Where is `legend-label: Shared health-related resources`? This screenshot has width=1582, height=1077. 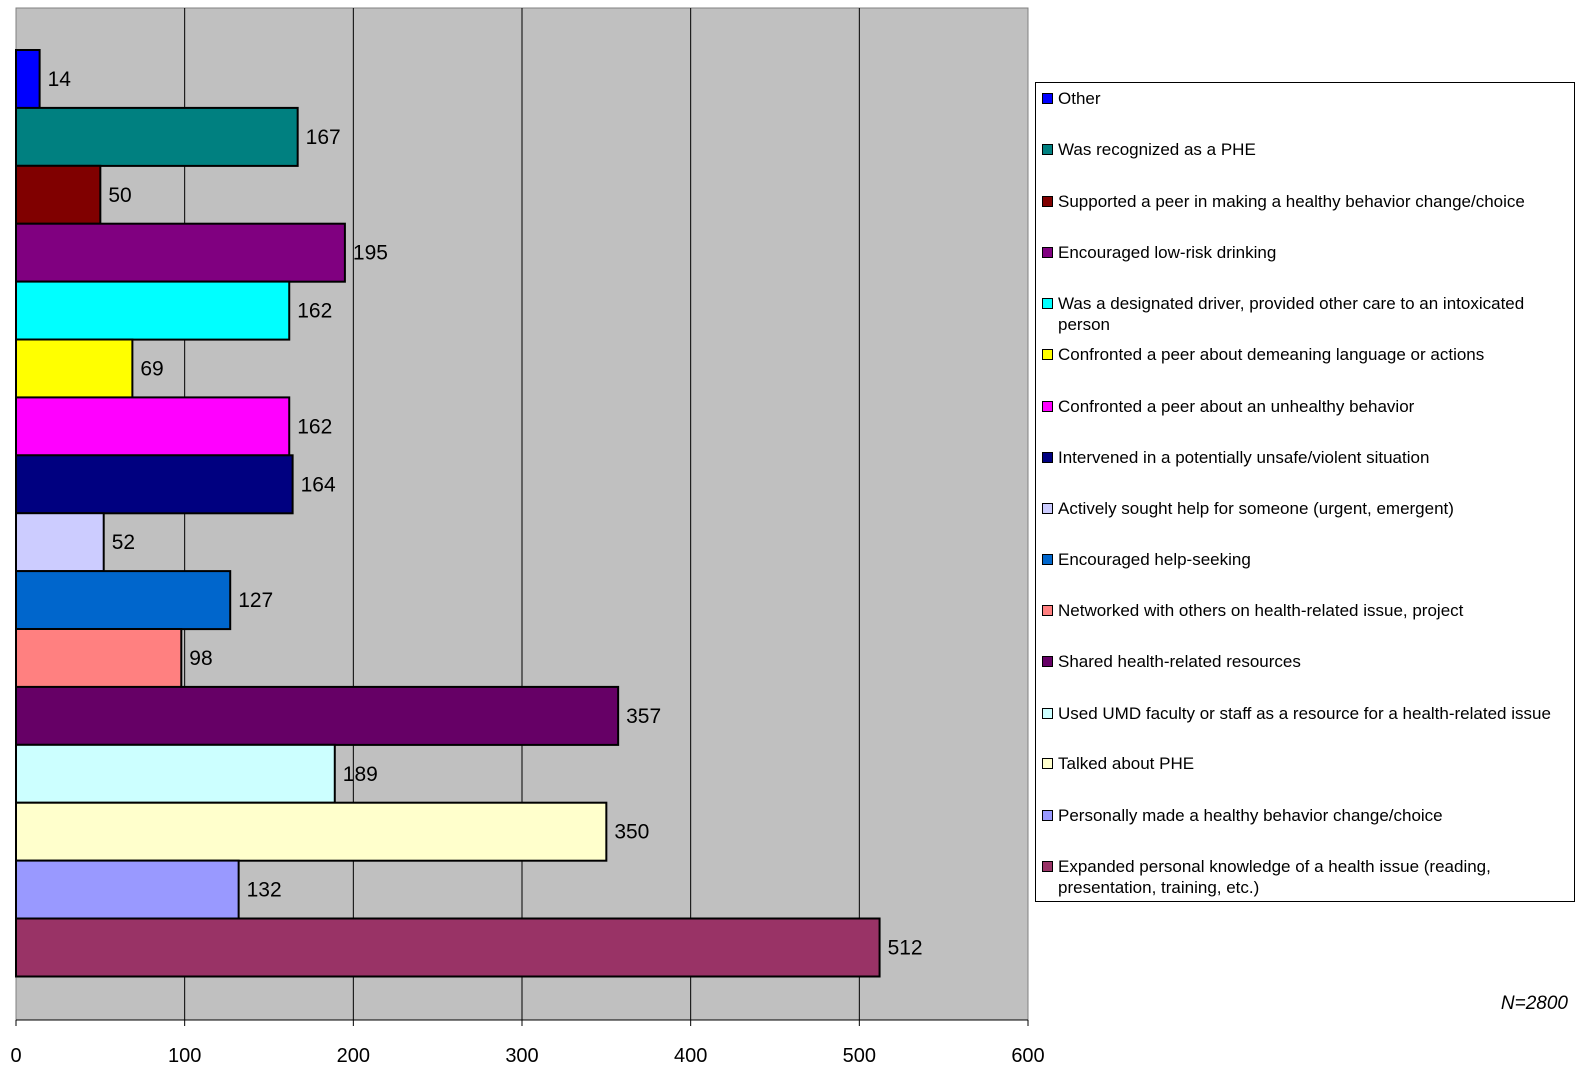 legend-label: Shared health-related resources is located at coordinates (1179, 661).